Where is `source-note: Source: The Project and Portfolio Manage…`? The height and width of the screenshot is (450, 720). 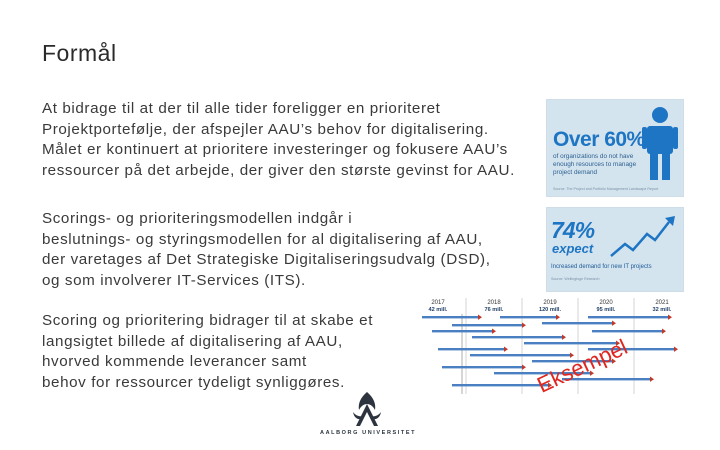
source-note: Source: The Project and Portfolio Manage… is located at coordinates (606, 189).